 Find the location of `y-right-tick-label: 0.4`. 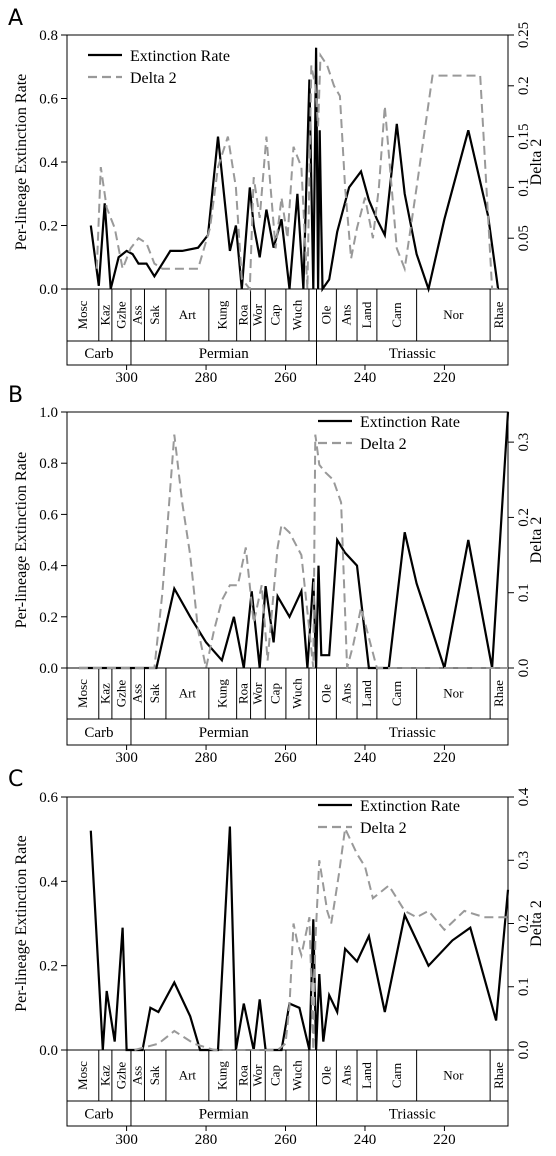

y-right-tick-label: 0.4 is located at coordinates (524, 796).